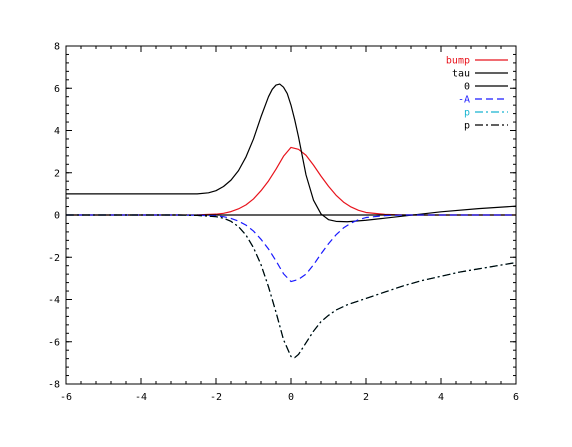 The height and width of the screenshot is (447, 572). Describe the element at coordinates (57, 216) in the screenshot. I see `y-tick-label: 0` at that location.